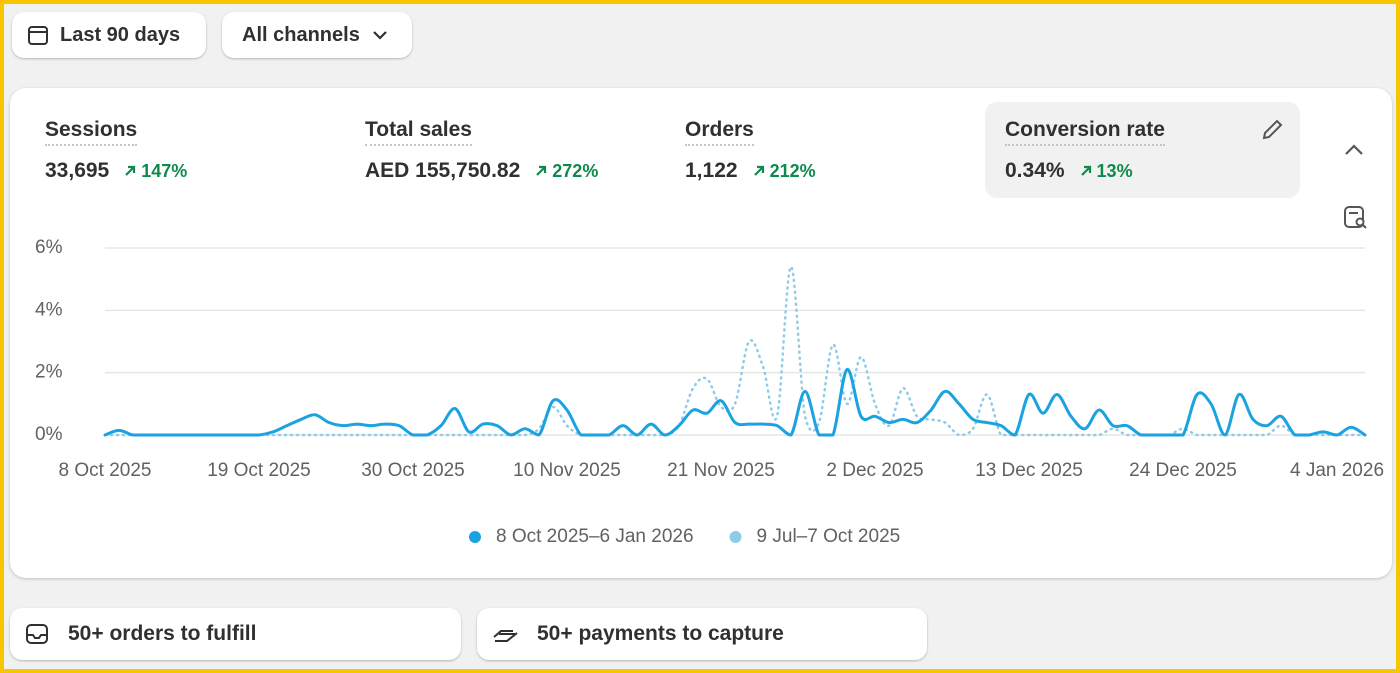  Describe the element at coordinates (719, 132) in the screenshot. I see `metric-label: Orders` at that location.